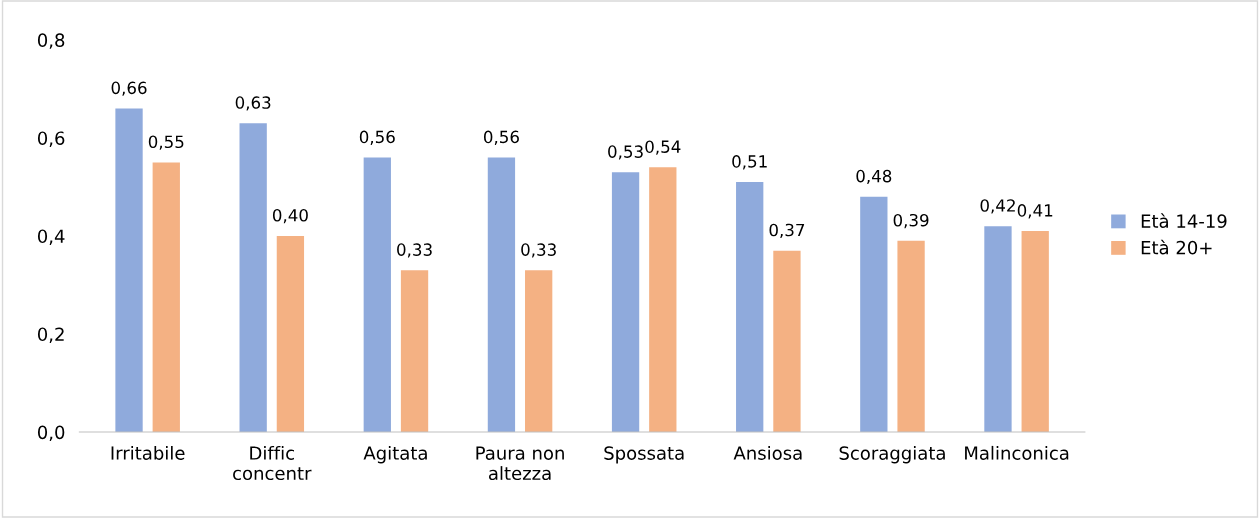 Image resolution: width=1260 pixels, height=518 pixels. I want to click on data-label: 0,48, so click(874, 177).